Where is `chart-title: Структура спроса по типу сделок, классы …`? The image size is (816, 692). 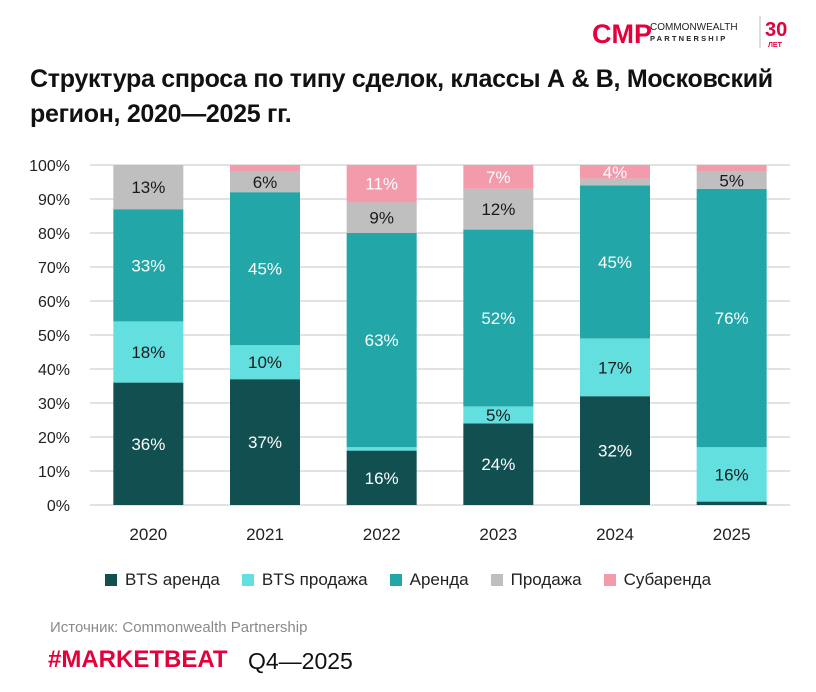
chart-title: Структура спроса по типу сделок, классы … is located at coordinates (401, 96).